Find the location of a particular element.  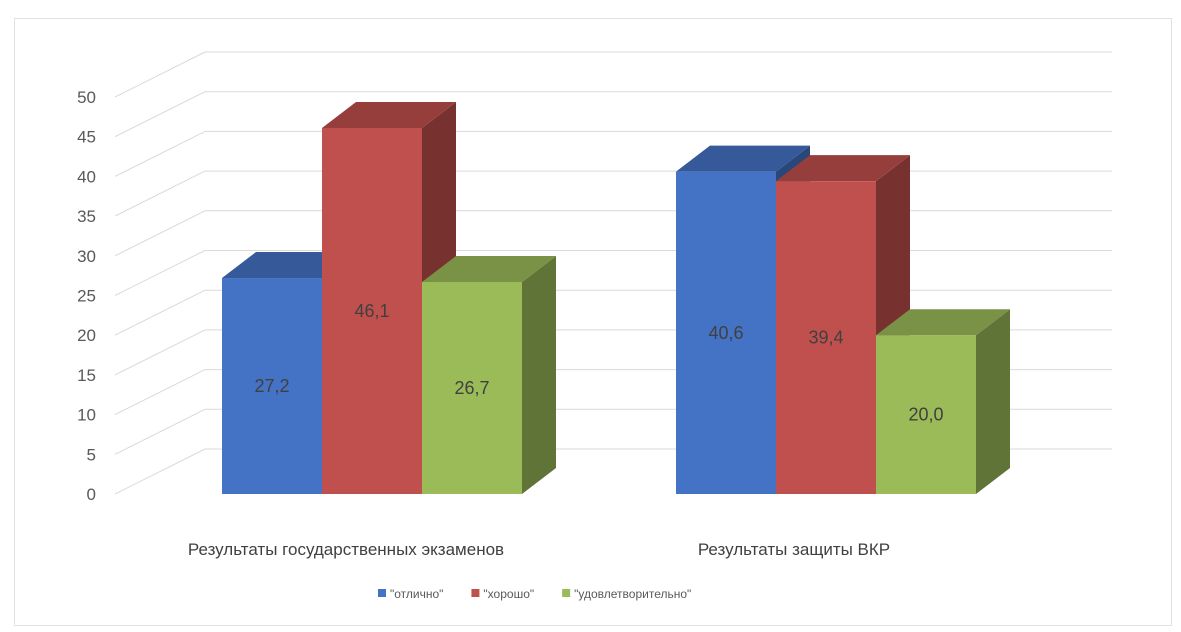

y-tick-label: 35 is located at coordinates (86, 216).